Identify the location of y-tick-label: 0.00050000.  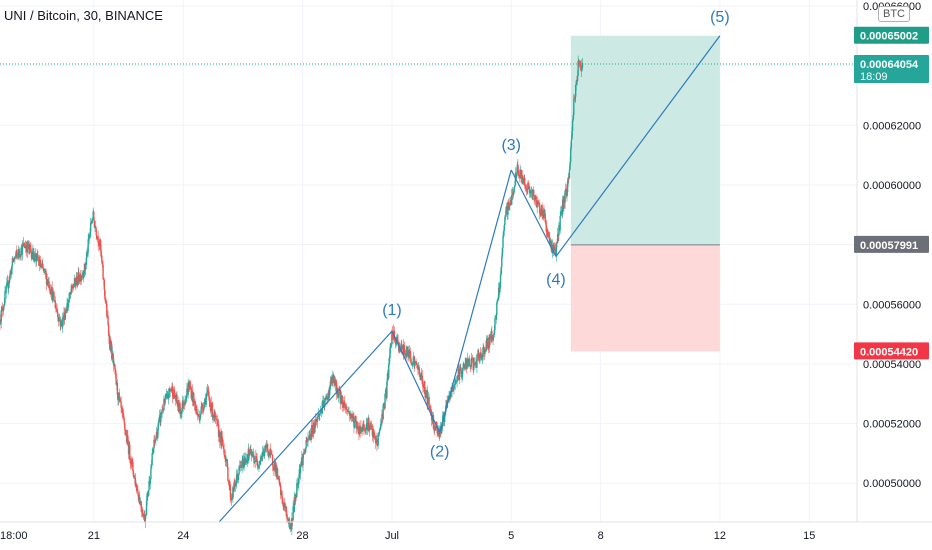
(892, 484).